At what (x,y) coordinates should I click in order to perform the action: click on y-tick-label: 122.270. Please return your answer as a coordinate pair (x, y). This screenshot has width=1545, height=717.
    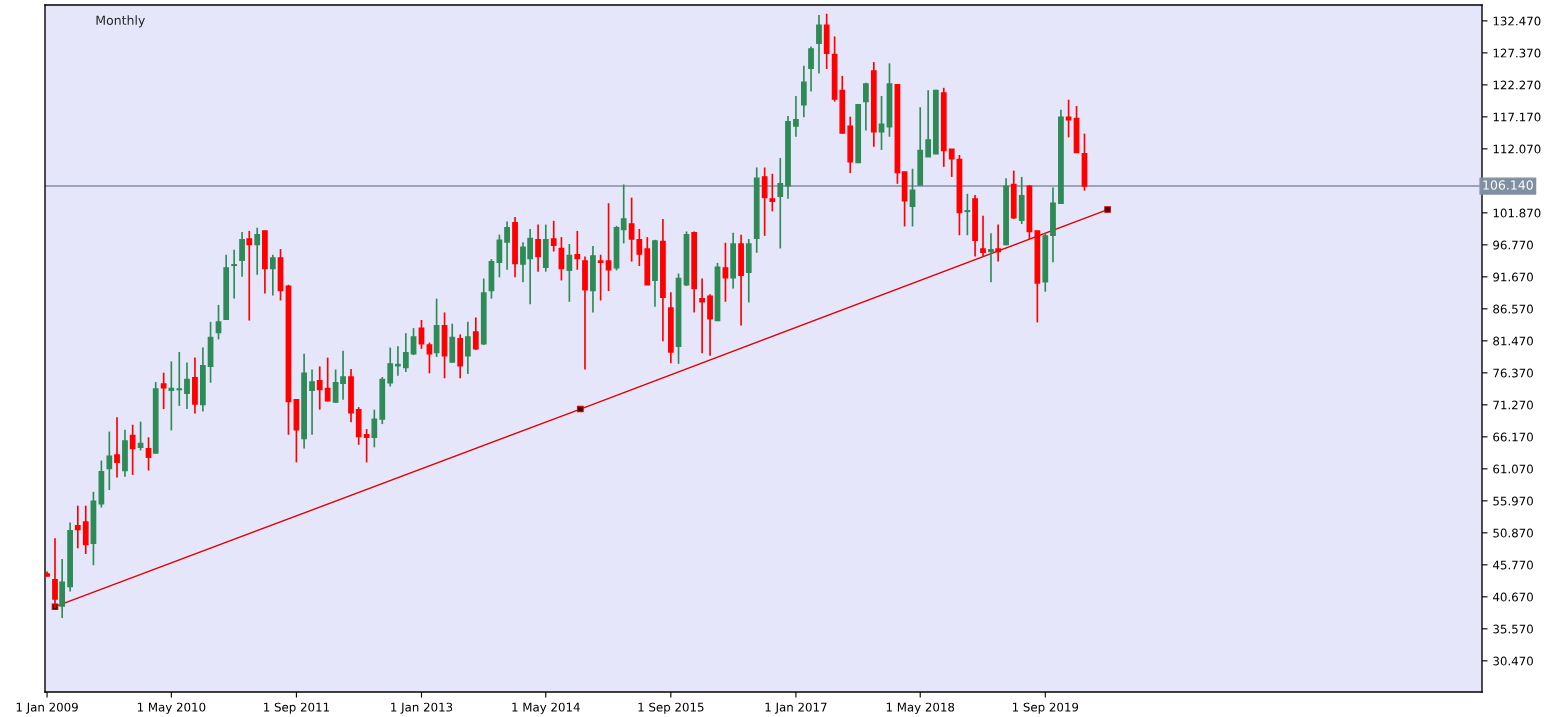
    Looking at the image, I should click on (1517, 85).